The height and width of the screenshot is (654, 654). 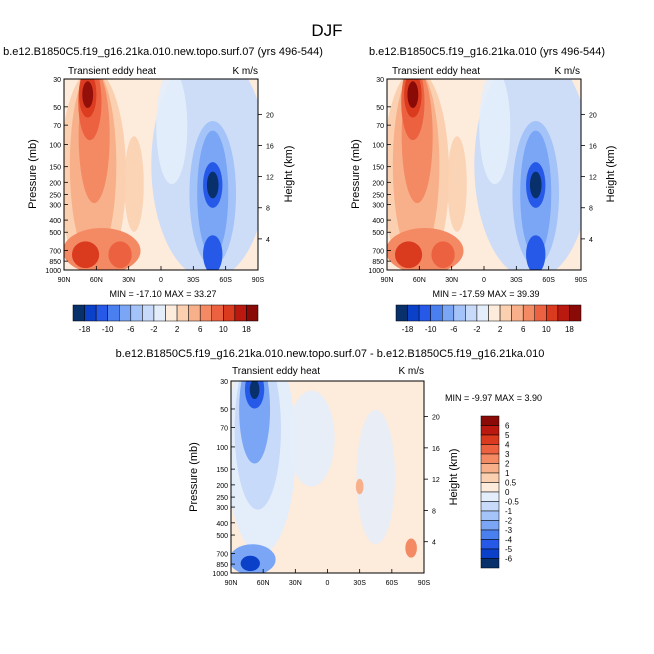 What do you see at coordinates (276, 371) in the screenshot?
I see `panel-difference-left-label: Transient eddy heat` at bounding box center [276, 371].